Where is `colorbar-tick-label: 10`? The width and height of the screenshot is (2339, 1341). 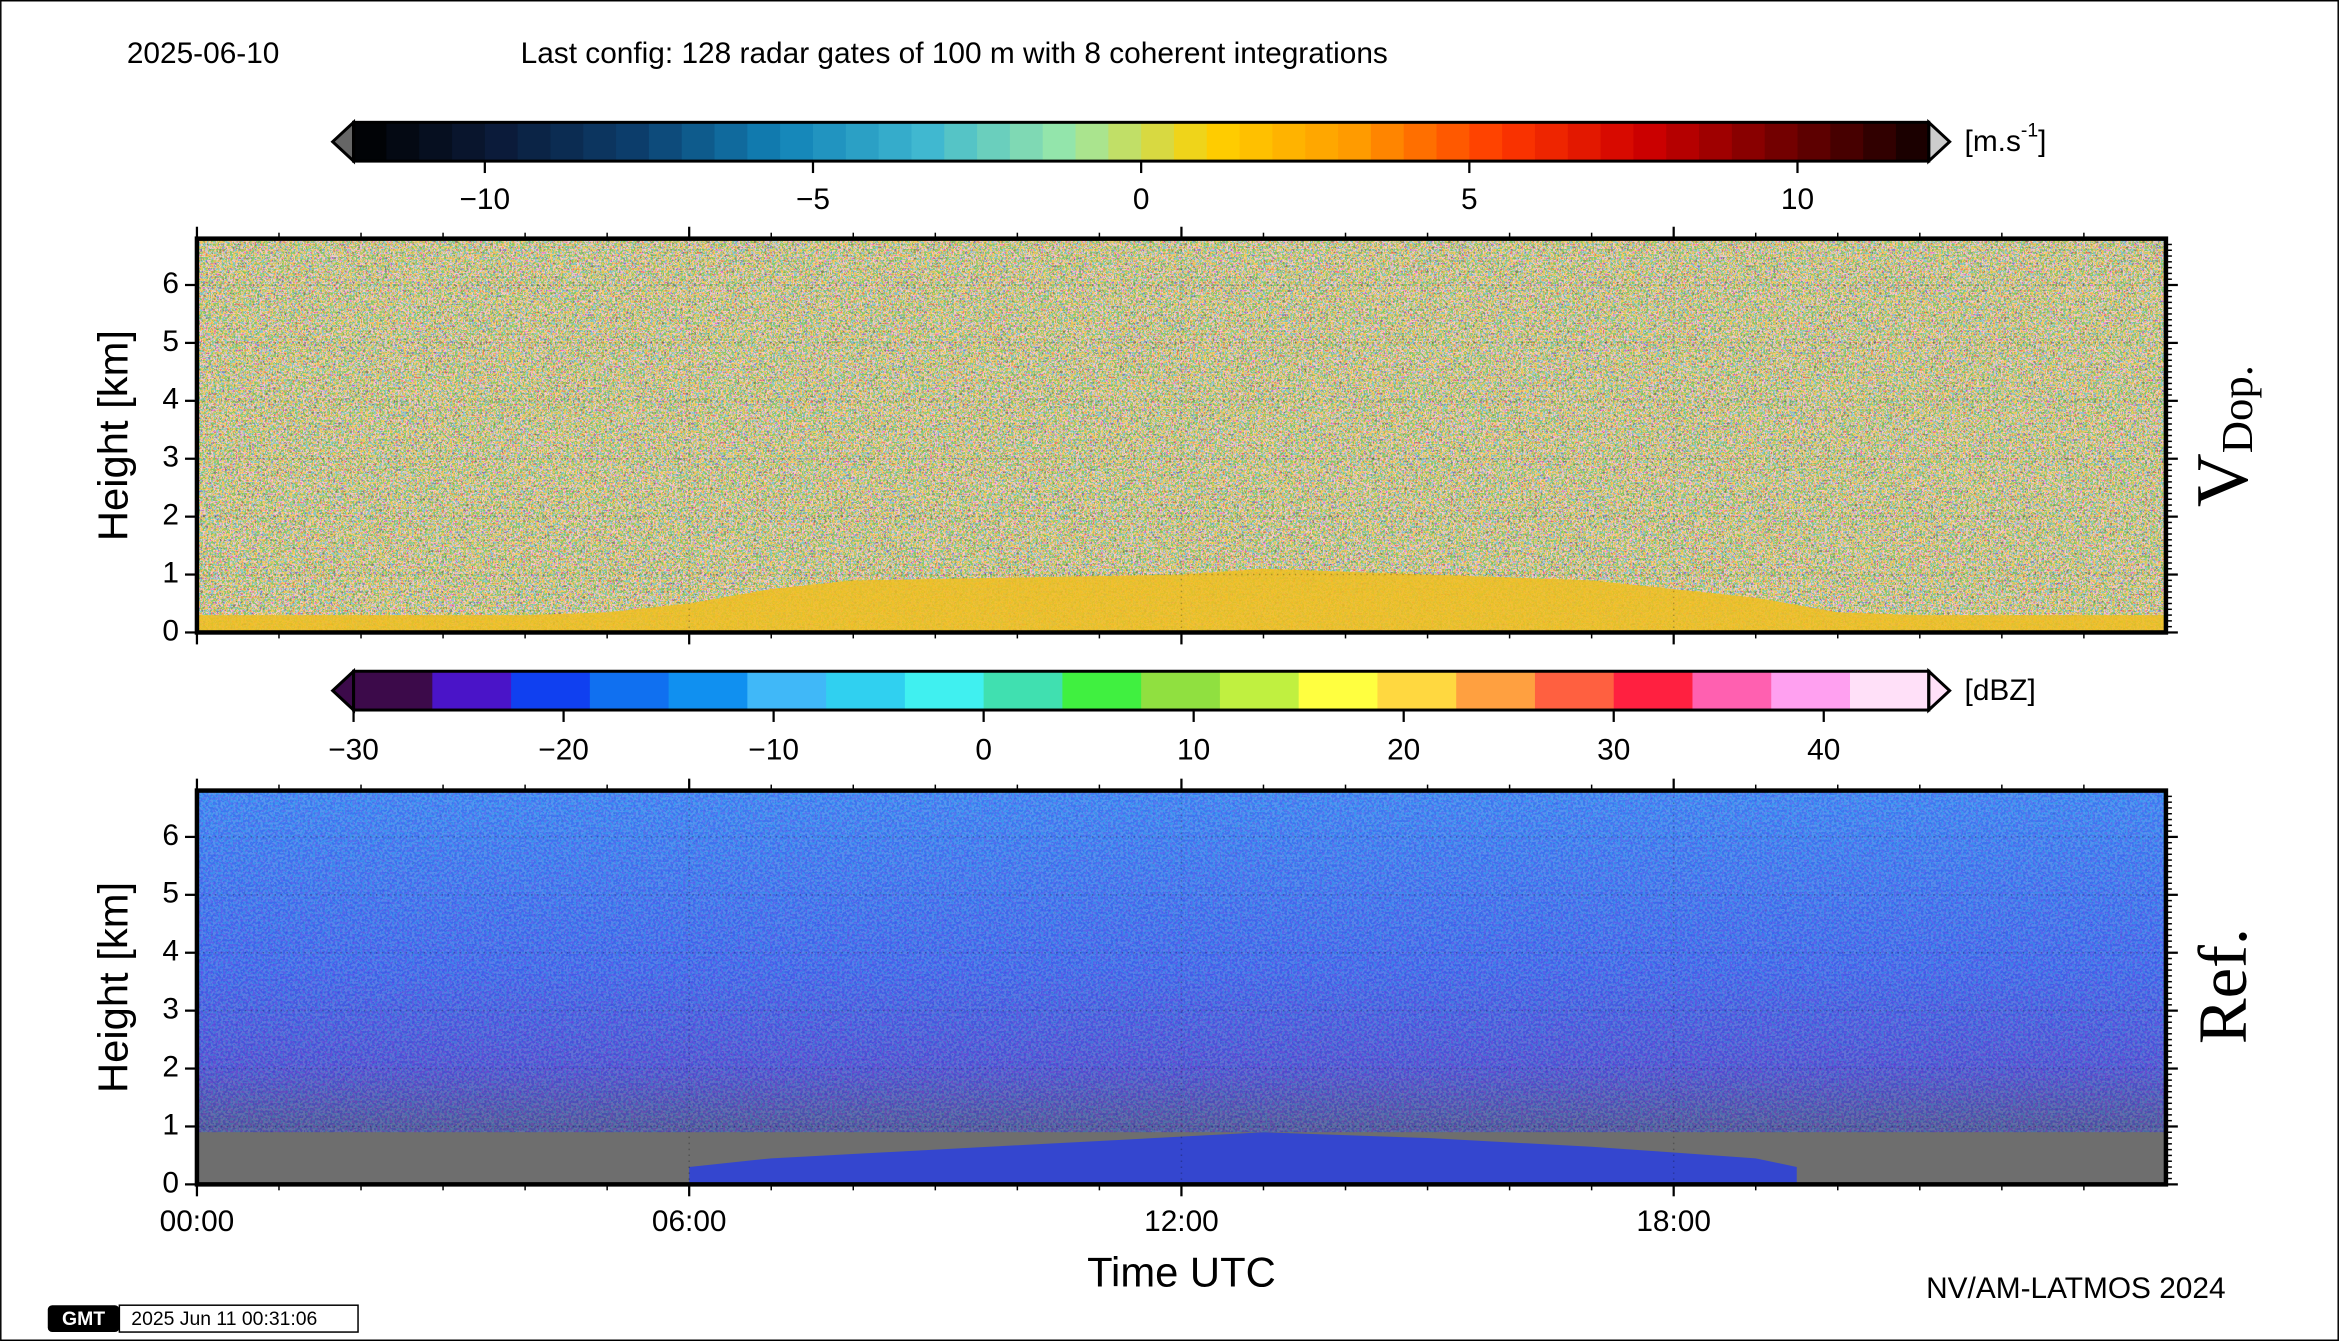 colorbar-tick-label: 10 is located at coordinates (1797, 199).